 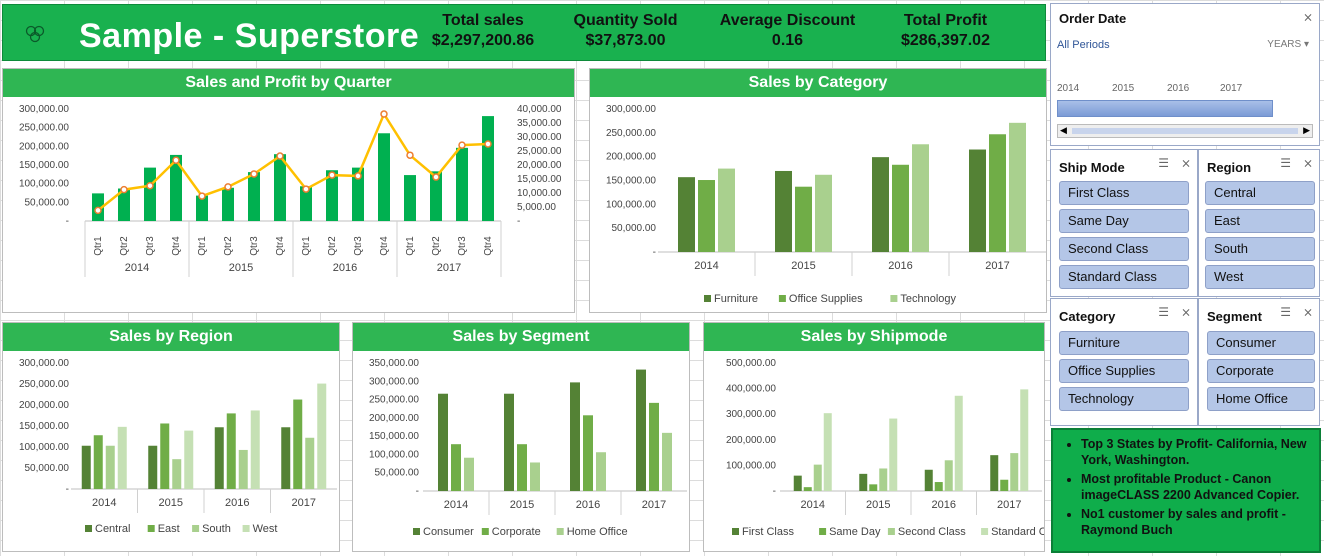 I want to click on y2-tick-label: 40,000.00, so click(x=539, y=109).